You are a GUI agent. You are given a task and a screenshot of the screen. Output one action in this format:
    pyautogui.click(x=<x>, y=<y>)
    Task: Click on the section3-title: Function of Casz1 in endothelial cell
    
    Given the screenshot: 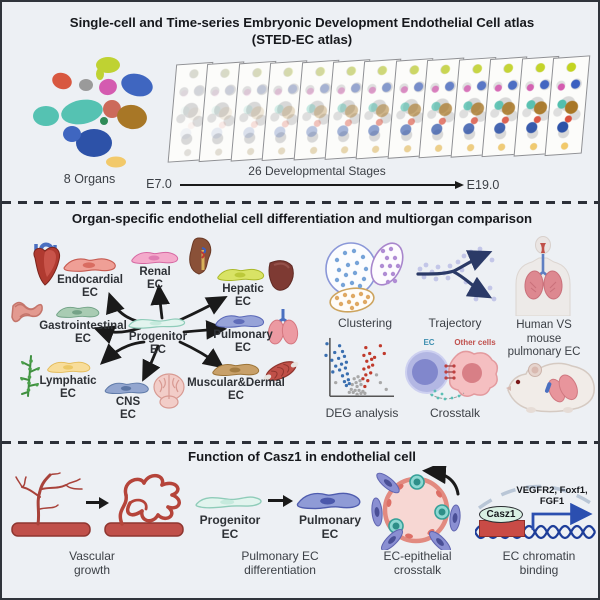 What is the action you would take?
    pyautogui.click(x=302, y=456)
    